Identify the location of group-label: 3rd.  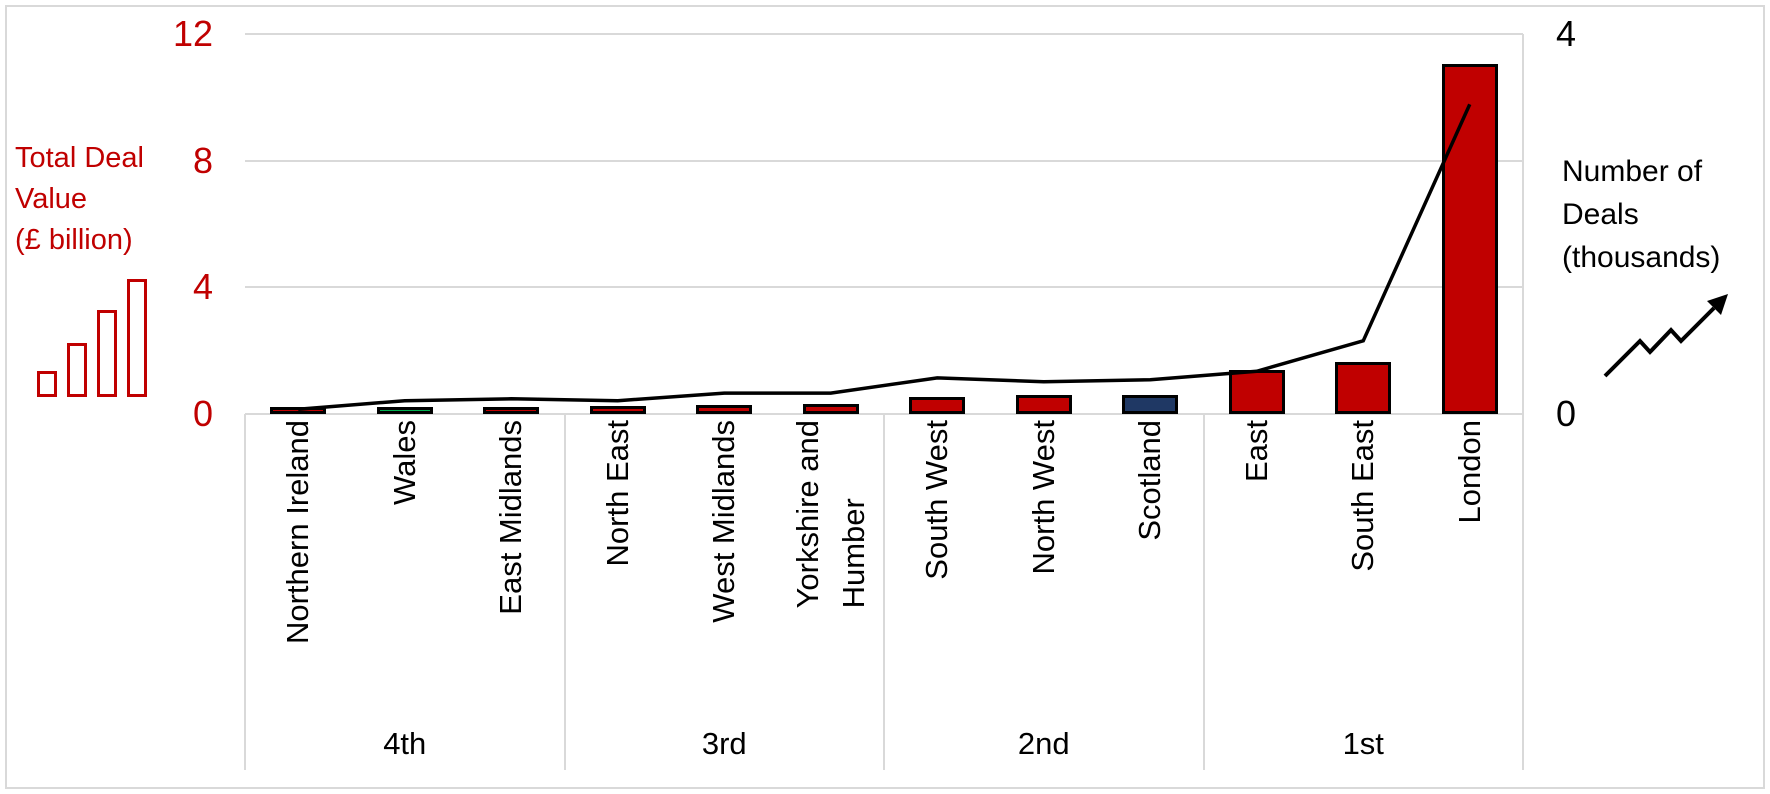
(724, 743).